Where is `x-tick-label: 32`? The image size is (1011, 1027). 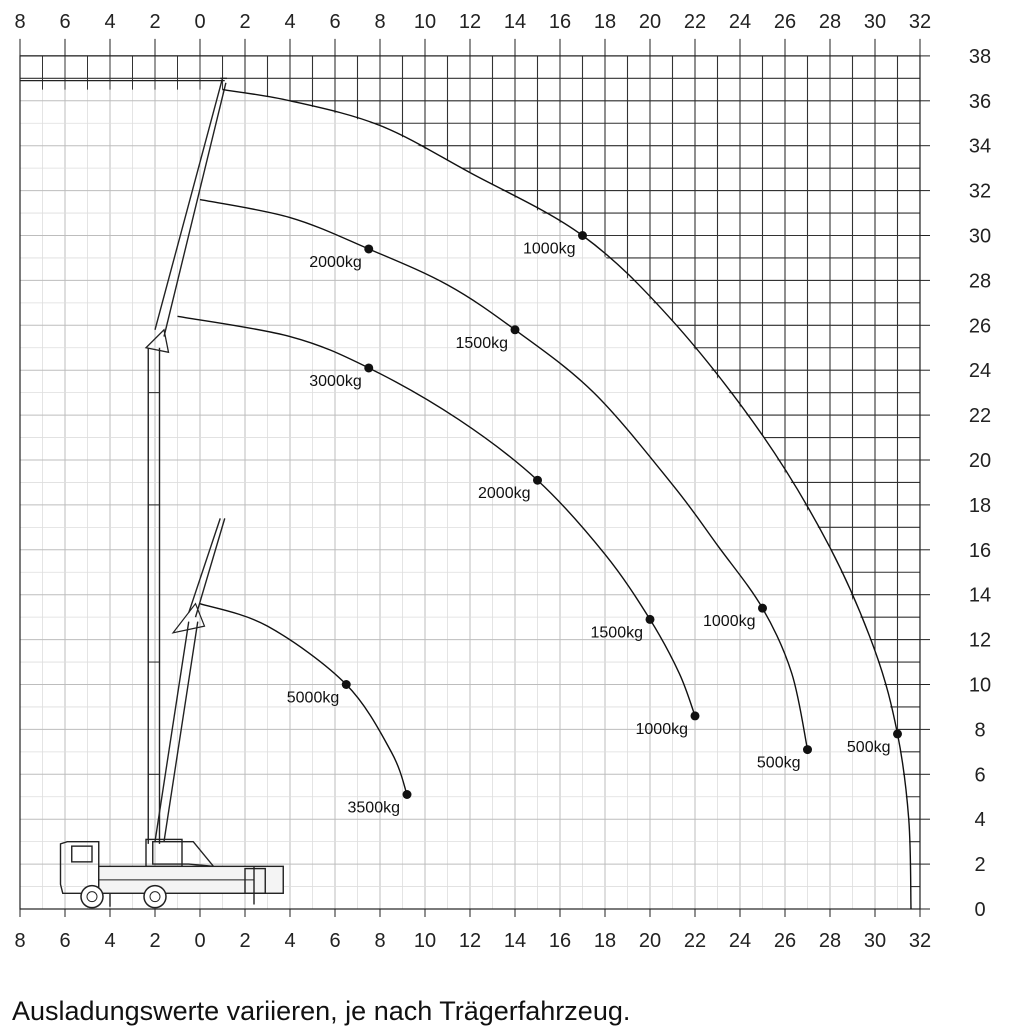 x-tick-label: 32 is located at coordinates (920, 941).